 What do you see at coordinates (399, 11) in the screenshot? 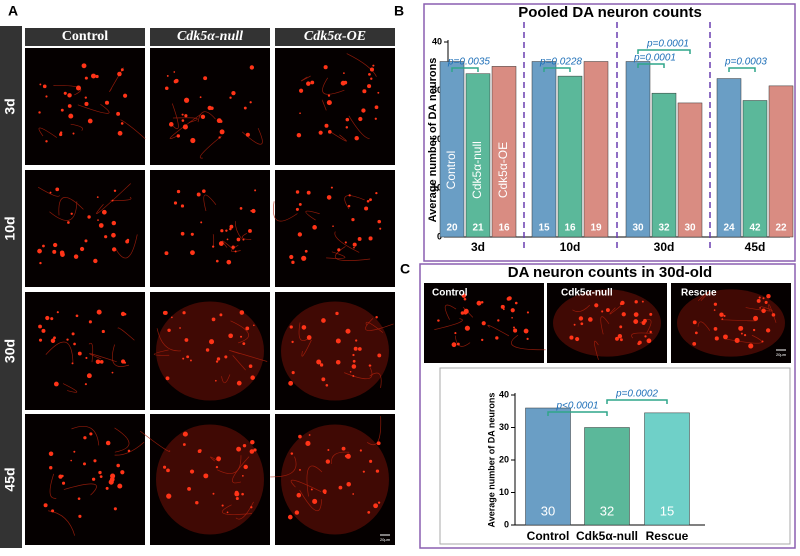
I see `panel-label: B` at bounding box center [399, 11].